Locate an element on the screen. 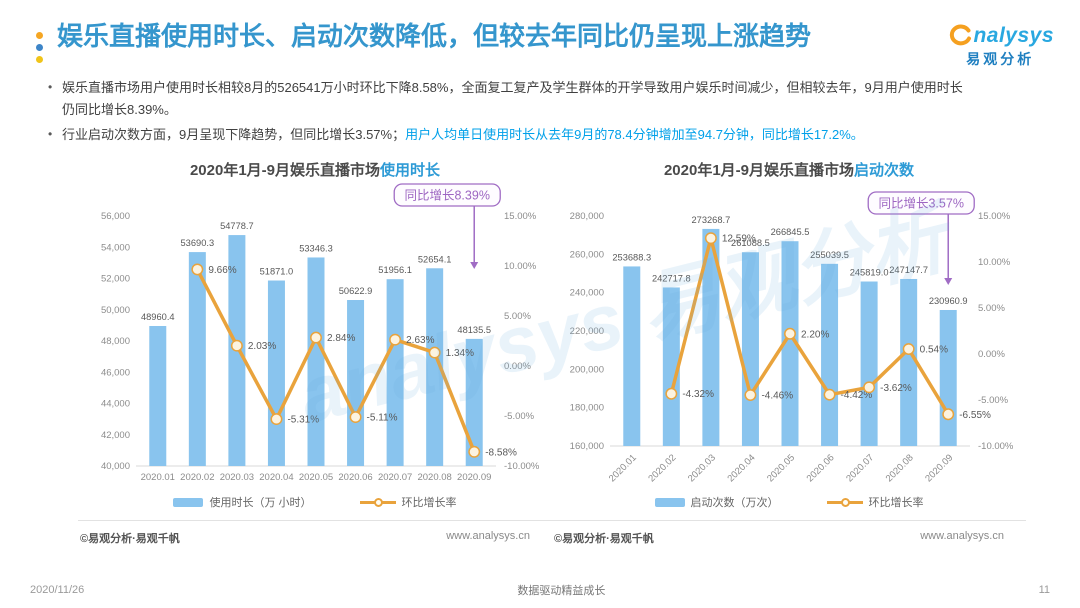  svg-text: -5.00% is located at coordinates (519, 416).